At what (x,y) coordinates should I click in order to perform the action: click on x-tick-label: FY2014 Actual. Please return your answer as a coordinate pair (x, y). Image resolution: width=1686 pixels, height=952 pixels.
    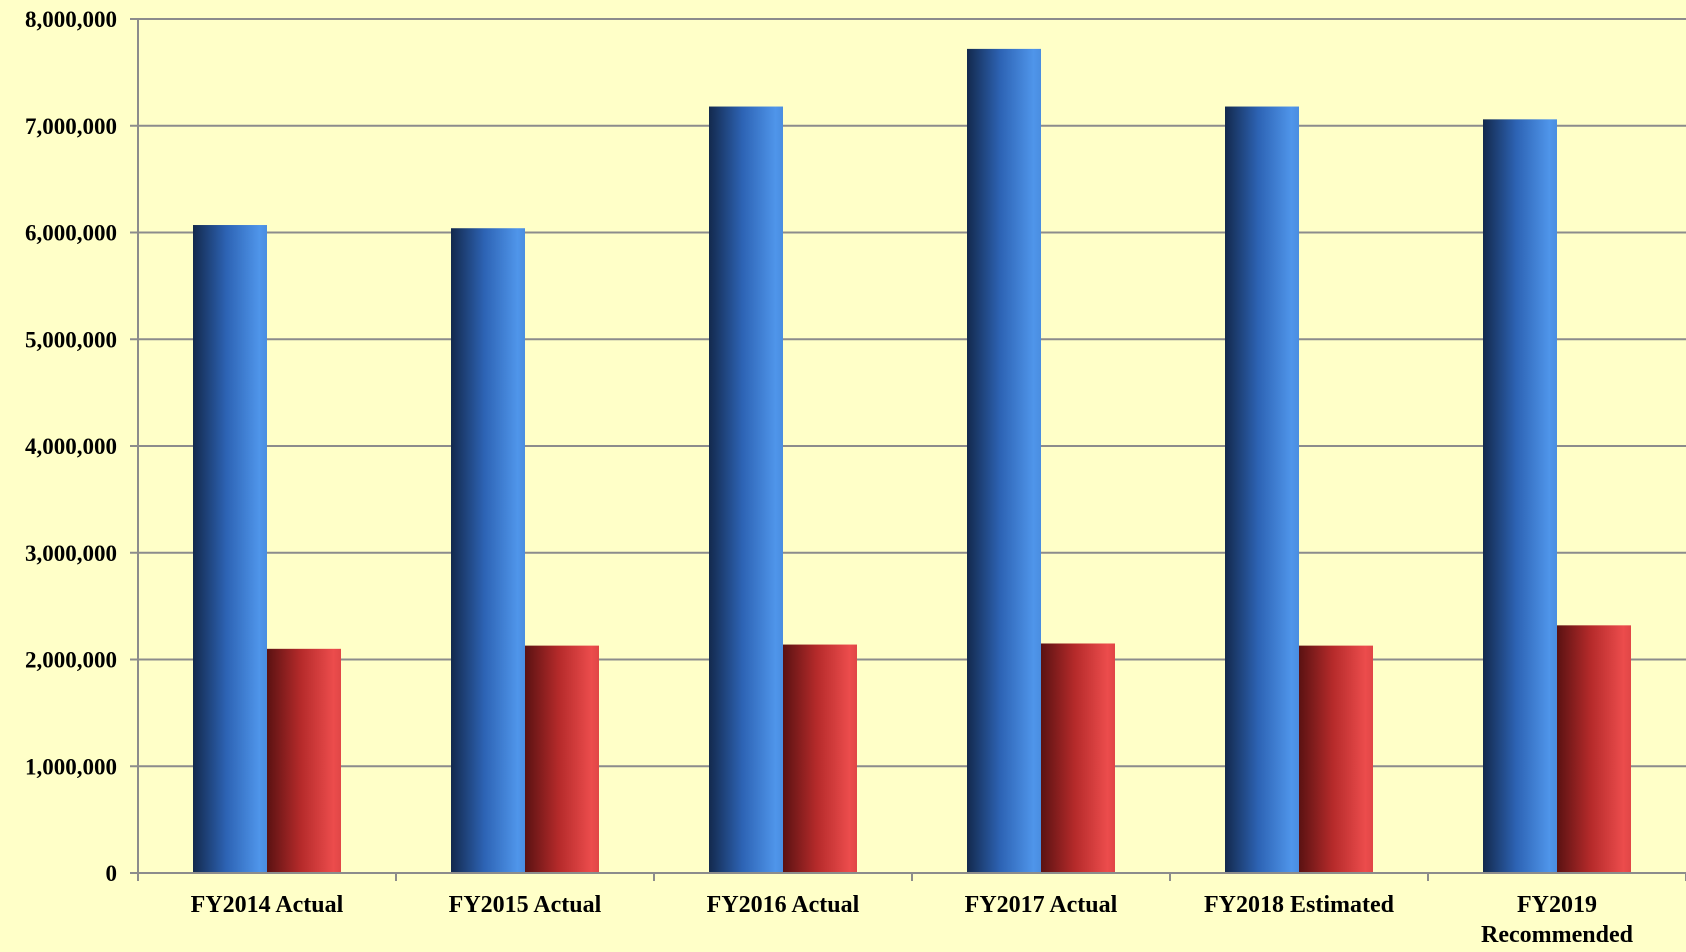
    Looking at the image, I should click on (267, 905).